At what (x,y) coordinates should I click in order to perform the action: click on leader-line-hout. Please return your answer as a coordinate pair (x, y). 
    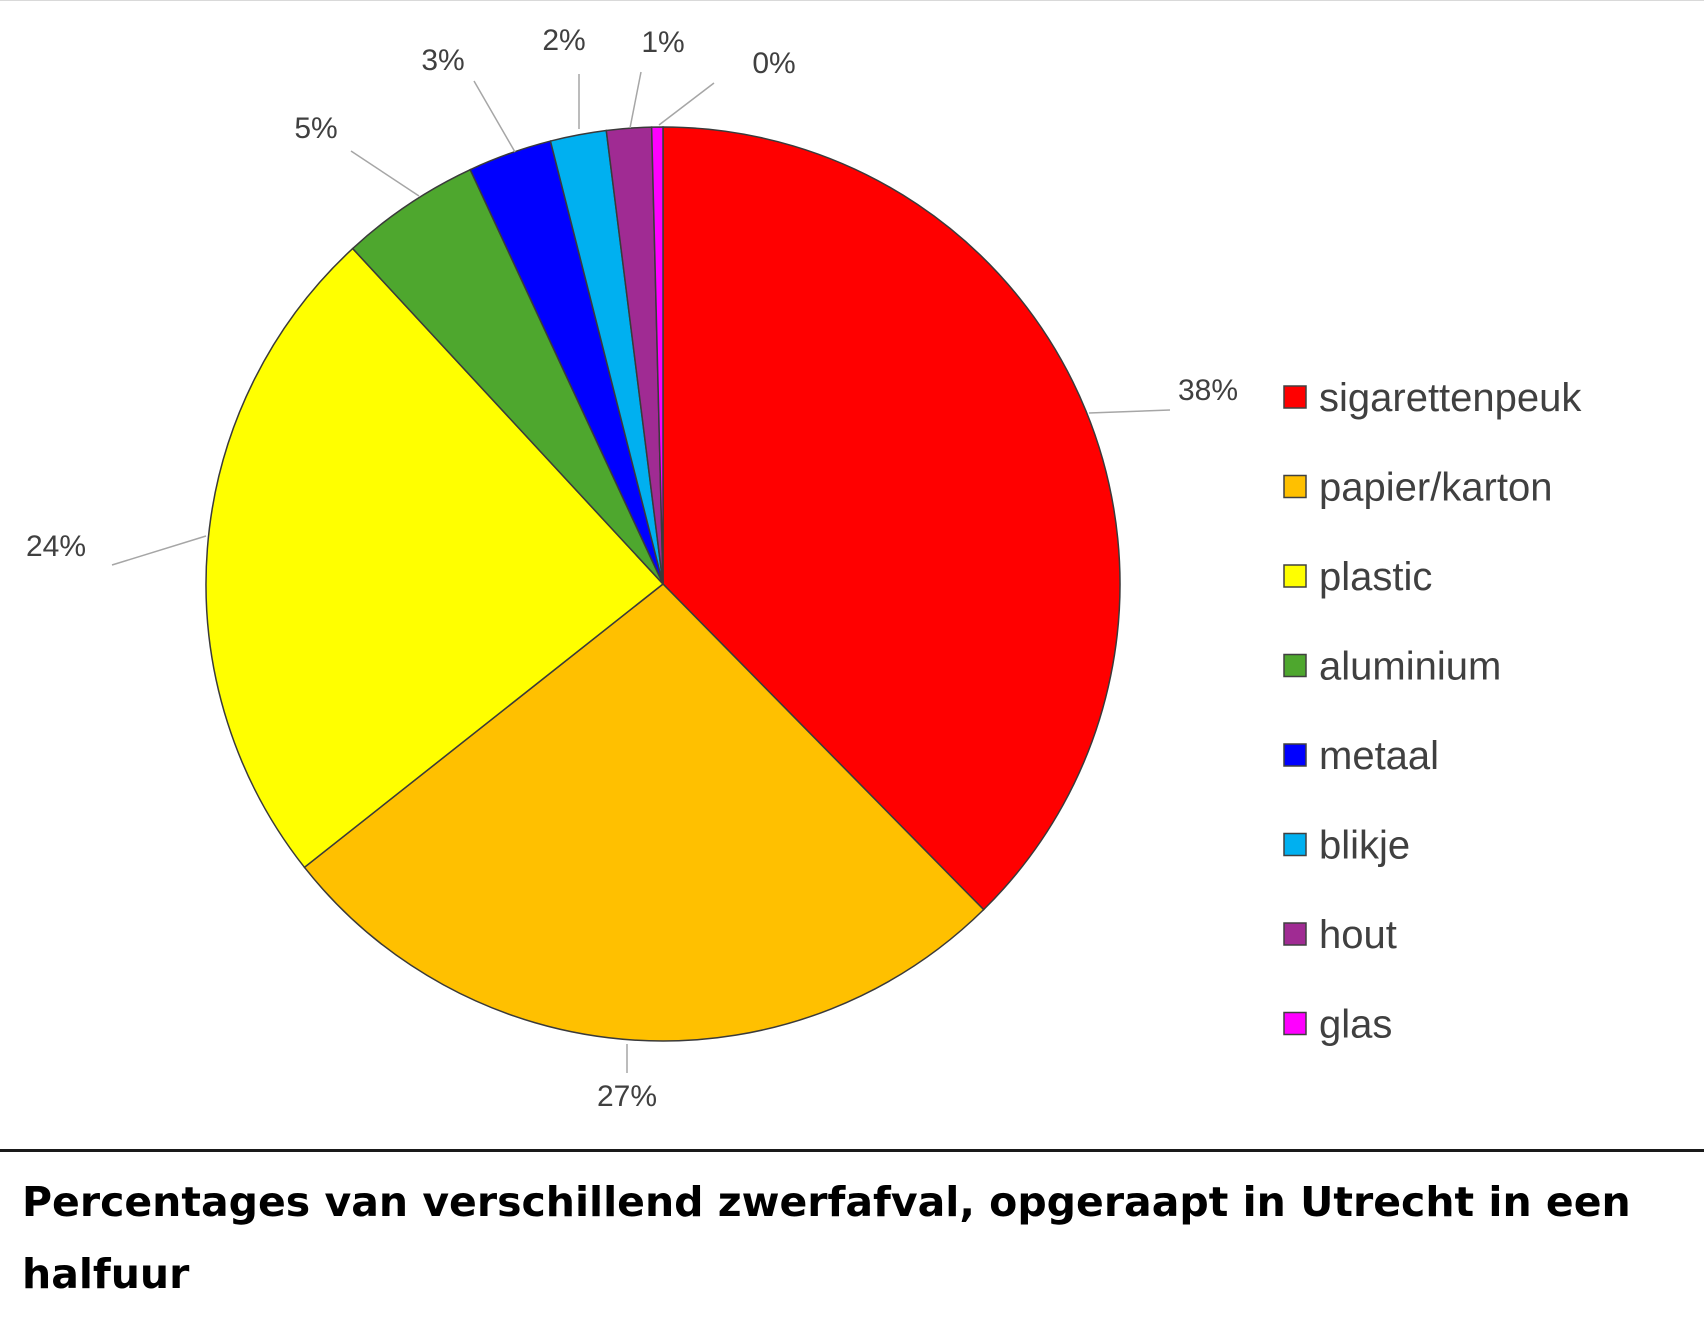
    Looking at the image, I should click on (635, 100).